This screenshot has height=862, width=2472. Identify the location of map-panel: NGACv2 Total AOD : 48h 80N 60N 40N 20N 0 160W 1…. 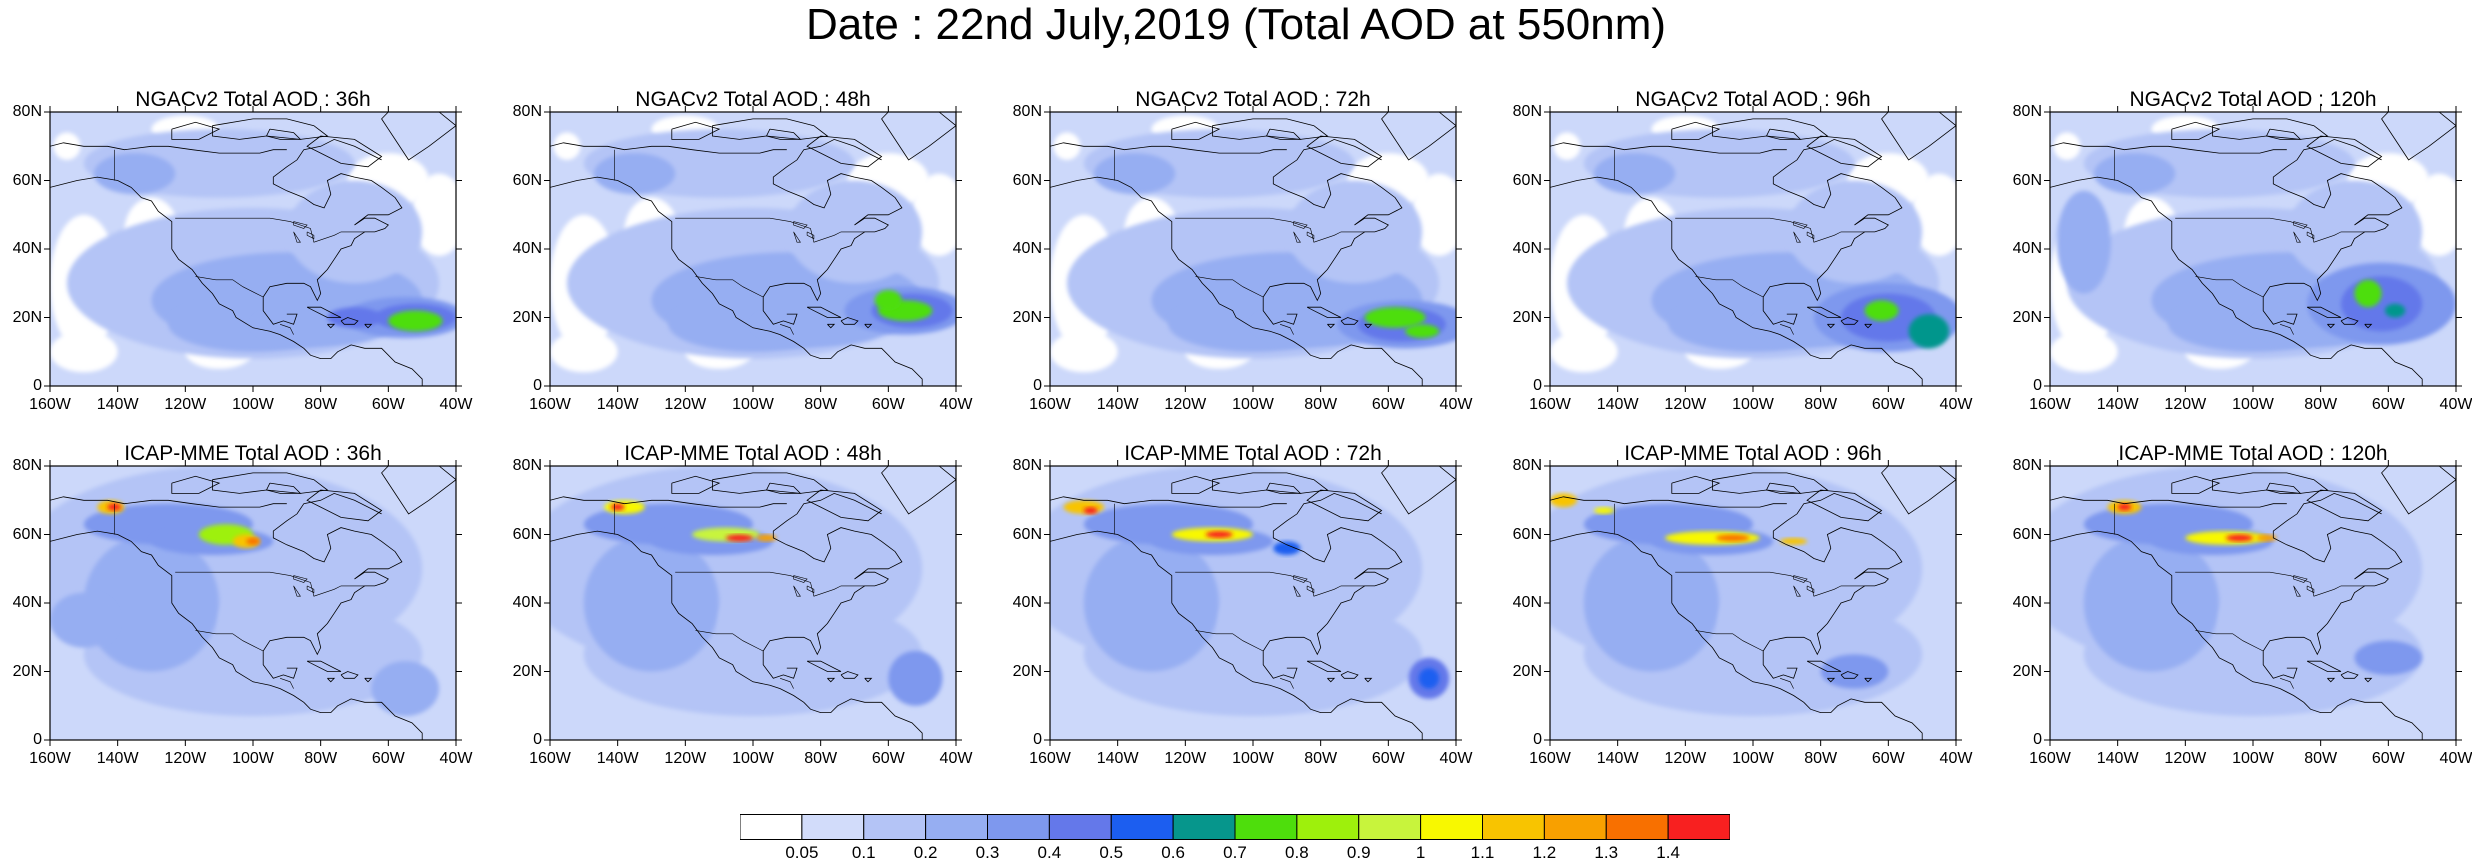
(750, 264).